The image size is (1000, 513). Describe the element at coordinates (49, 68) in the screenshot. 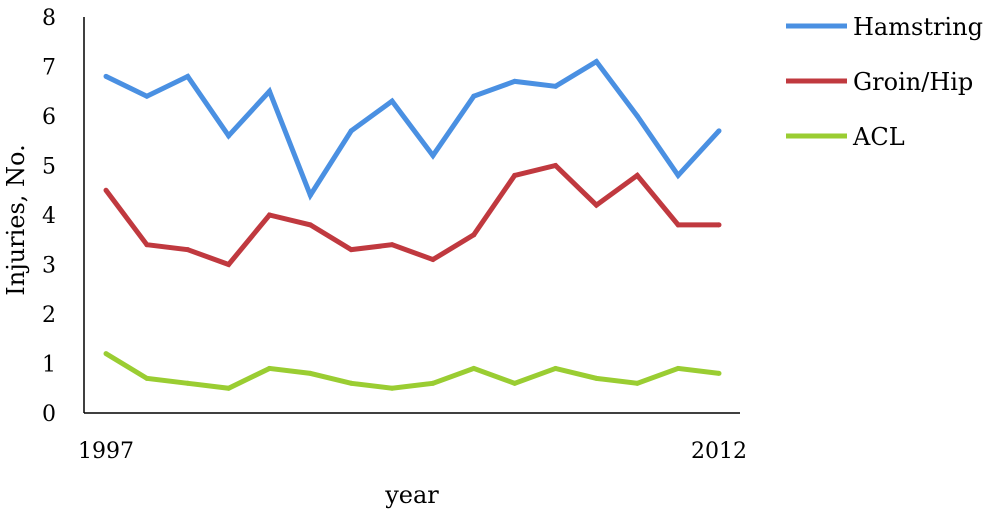

I see `y-tick-label: 7` at that location.